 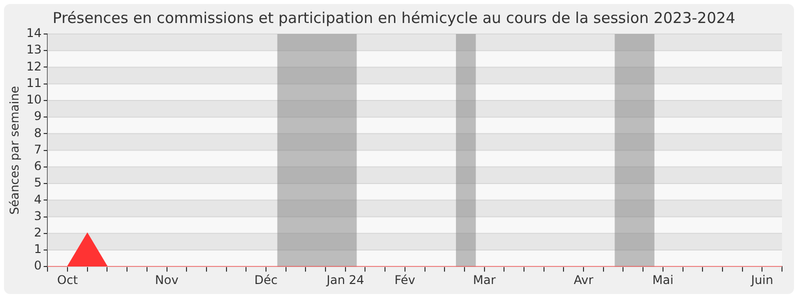 I want to click on y-tick-label: 3, so click(x=38, y=215).